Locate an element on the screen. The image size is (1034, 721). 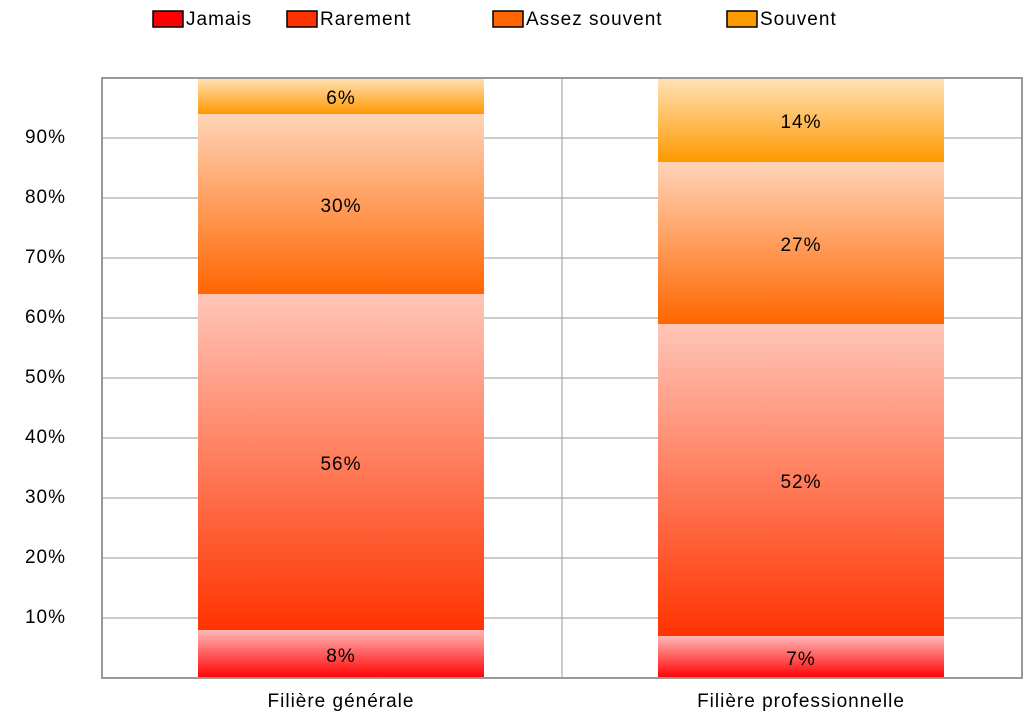
data-label: 6% is located at coordinates (340, 98).